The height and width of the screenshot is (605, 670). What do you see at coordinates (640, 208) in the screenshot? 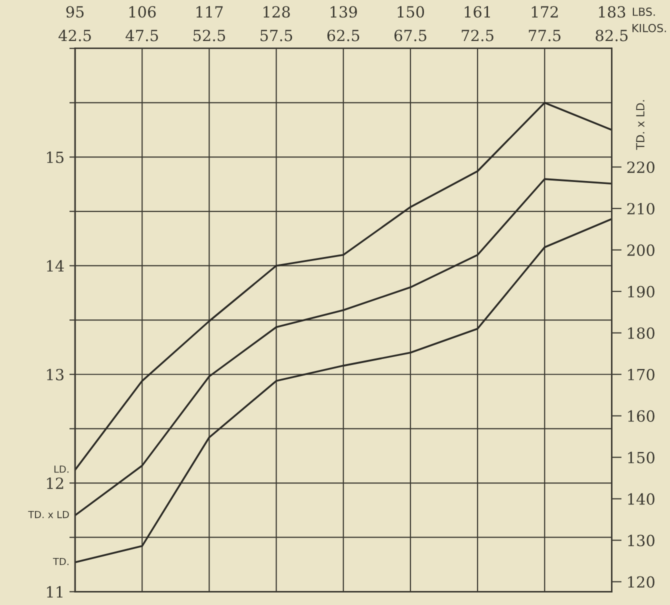
I see `y2-tick-label: 210` at bounding box center [640, 208].